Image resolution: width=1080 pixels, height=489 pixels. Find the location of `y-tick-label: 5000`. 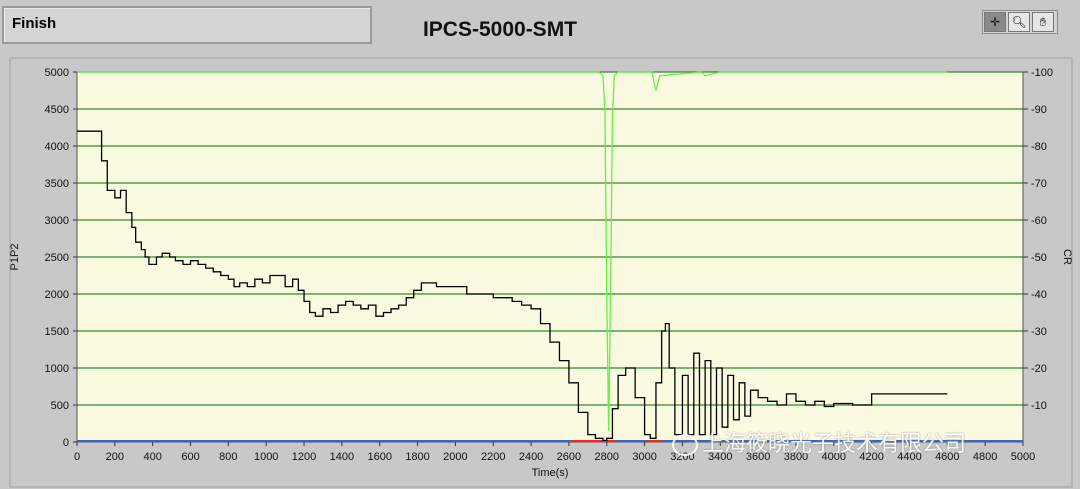

y-tick-label: 5000 is located at coordinates (57, 73).